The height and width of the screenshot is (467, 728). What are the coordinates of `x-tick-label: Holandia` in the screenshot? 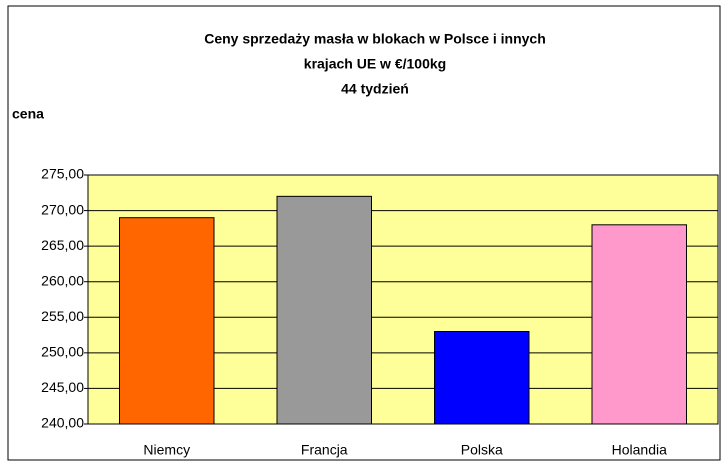 It's located at (639, 450).